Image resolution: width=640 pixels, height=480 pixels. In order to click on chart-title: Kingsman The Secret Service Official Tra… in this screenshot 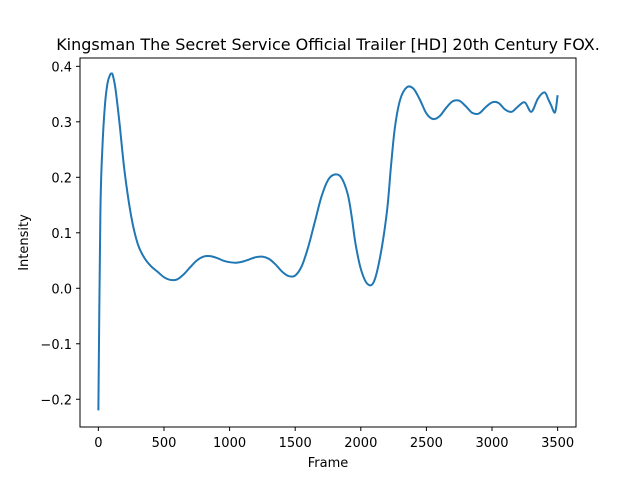, I will do `click(328, 44)`.